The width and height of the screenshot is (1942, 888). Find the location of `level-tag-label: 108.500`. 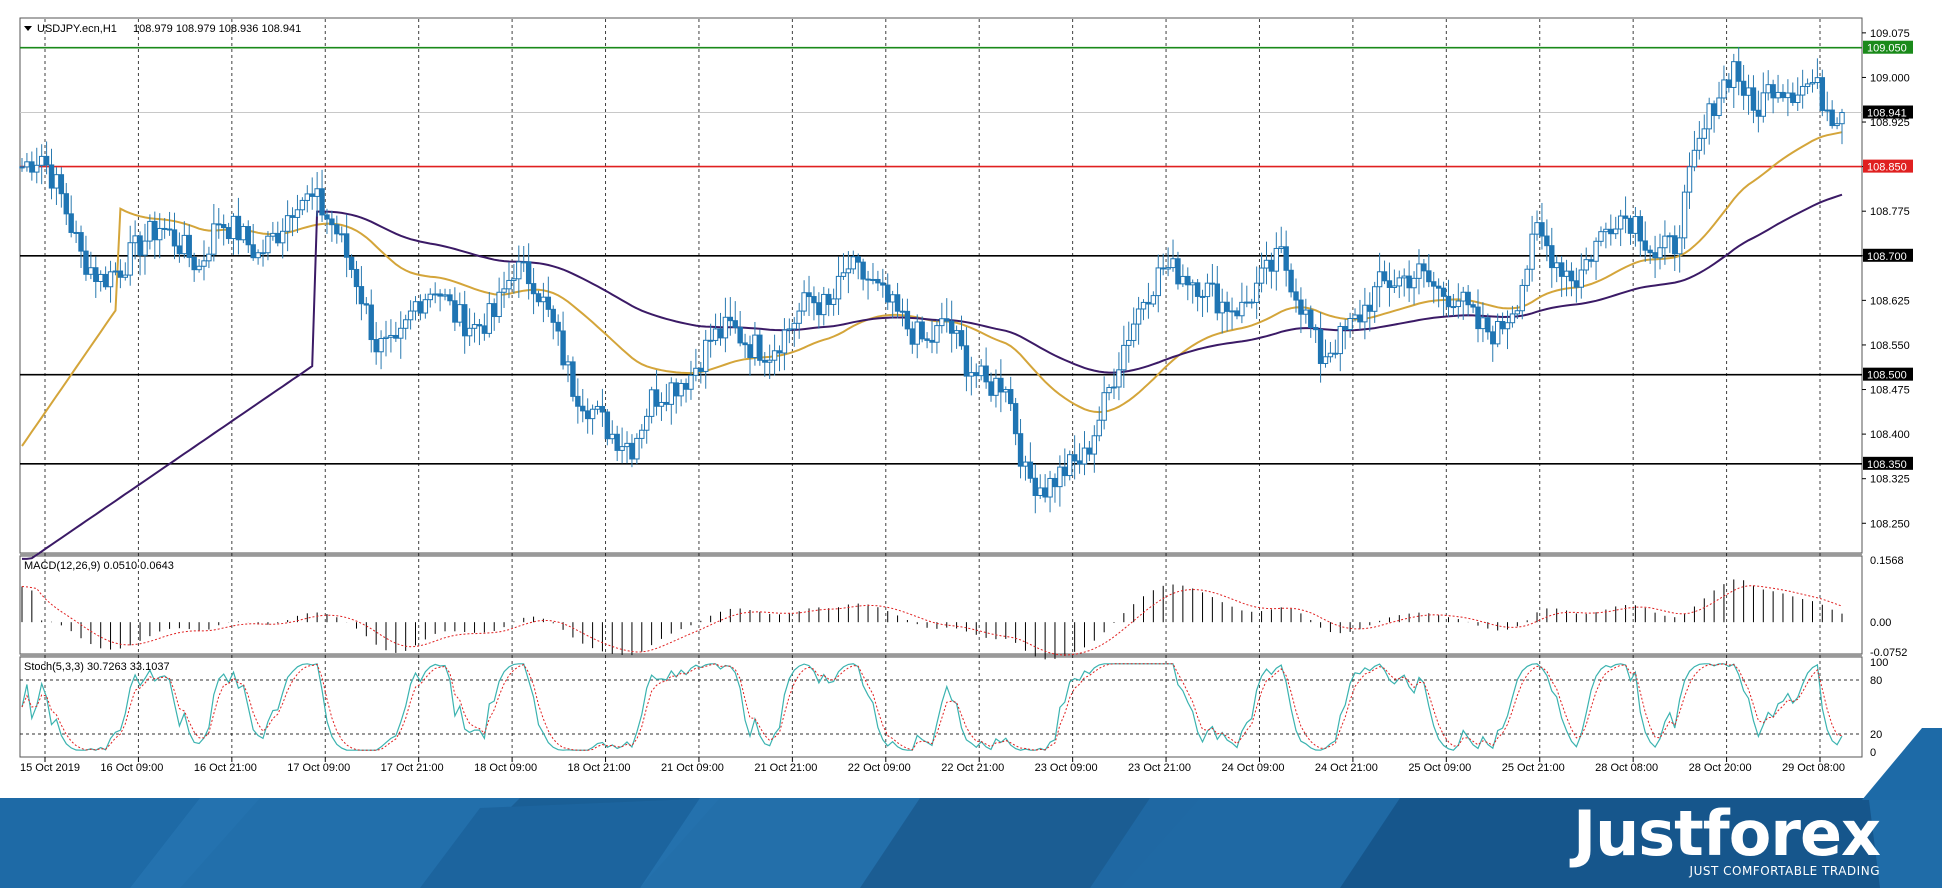

level-tag-label: 108.500 is located at coordinates (1887, 376).